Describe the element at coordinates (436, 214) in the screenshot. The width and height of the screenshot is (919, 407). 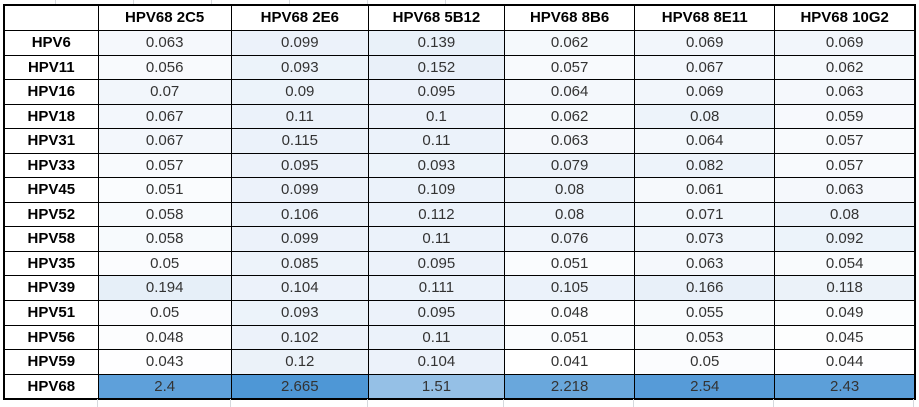
I see `value-cell: 0.112` at that location.